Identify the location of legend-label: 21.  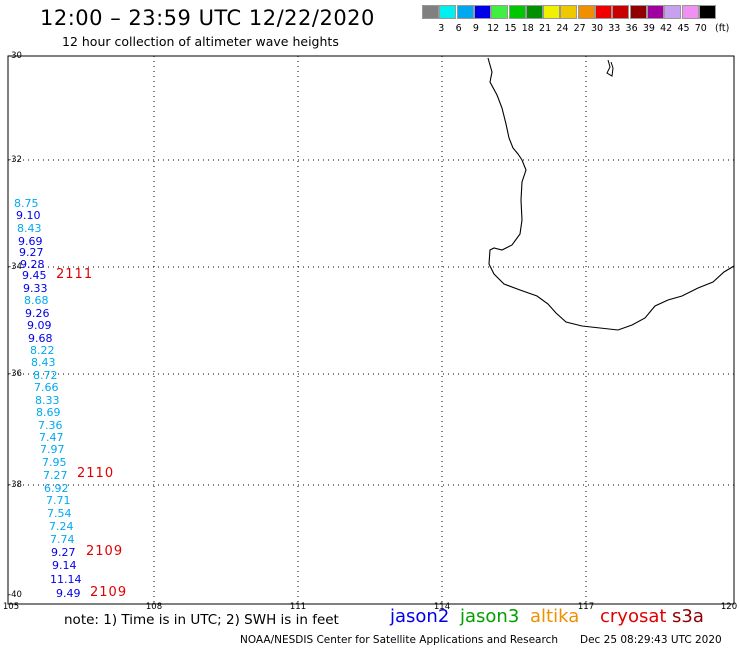
(545, 28).